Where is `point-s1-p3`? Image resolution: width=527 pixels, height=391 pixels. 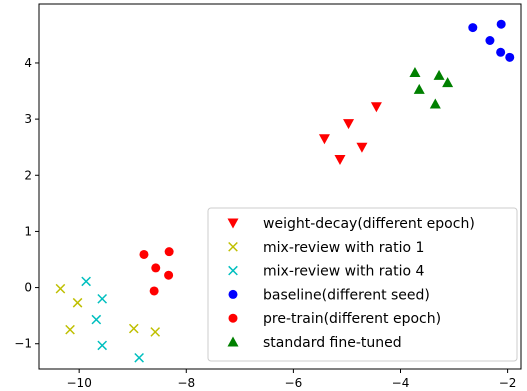 point-s1-p3 is located at coordinates (133, 328).